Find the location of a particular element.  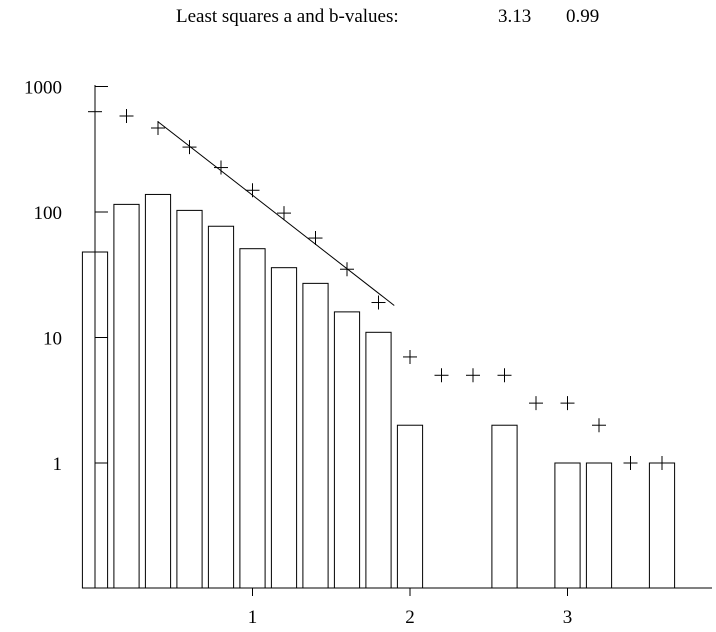

x-ticks: 1 2 3 is located at coordinates (410, 608).